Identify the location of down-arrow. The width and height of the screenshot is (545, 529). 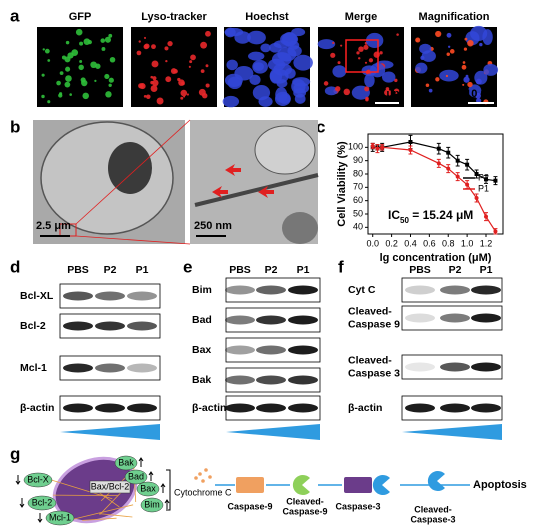
(40, 518).